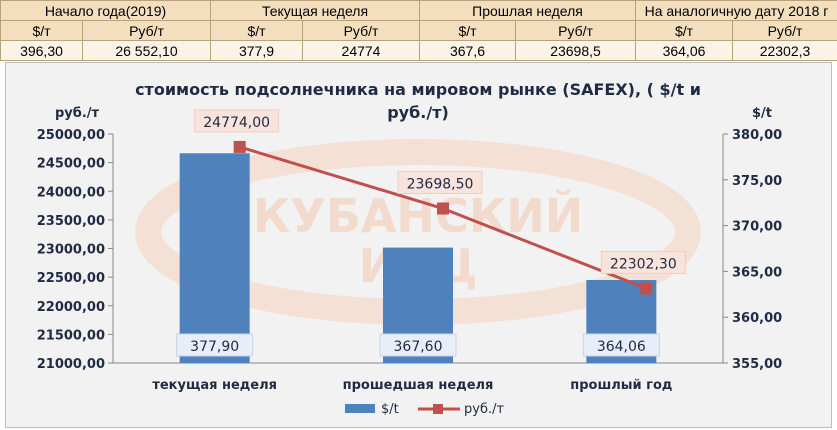  Describe the element at coordinates (360, 408) in the screenshot. I see `legend-swatch-bars` at that location.